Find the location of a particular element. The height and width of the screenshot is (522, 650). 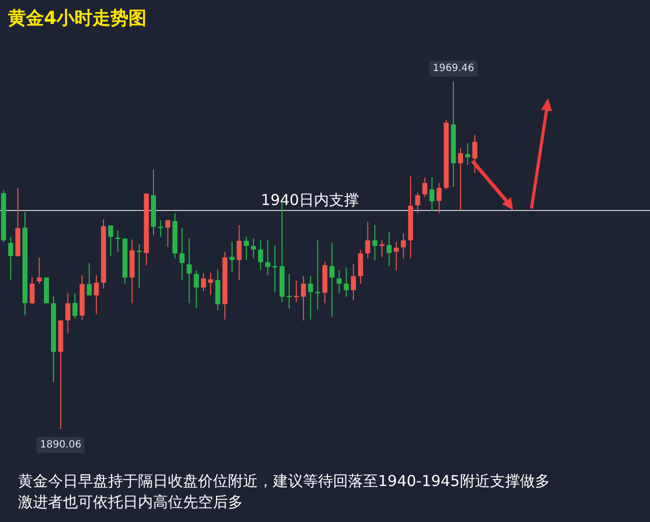

annotation: 1890.06 is located at coordinates (61, 445).